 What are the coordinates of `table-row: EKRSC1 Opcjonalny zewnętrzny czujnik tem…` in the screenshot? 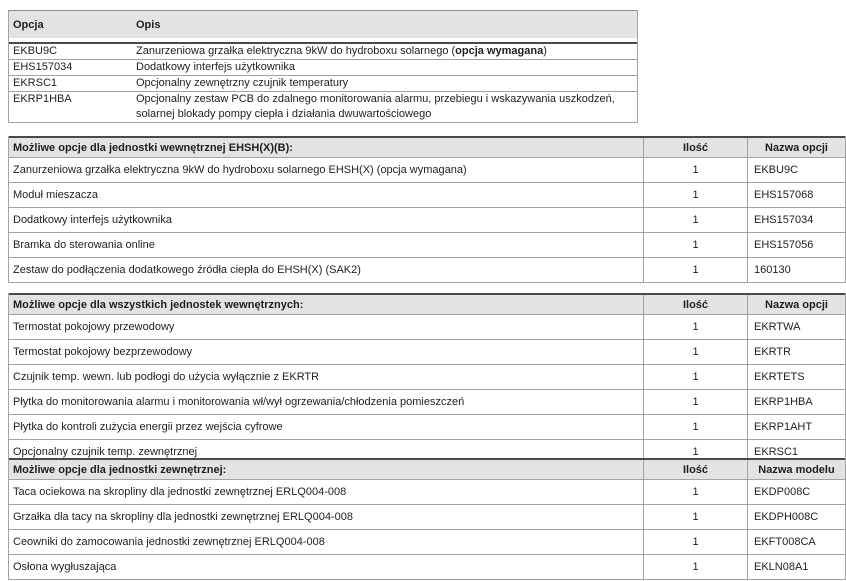 It's located at (323, 83).